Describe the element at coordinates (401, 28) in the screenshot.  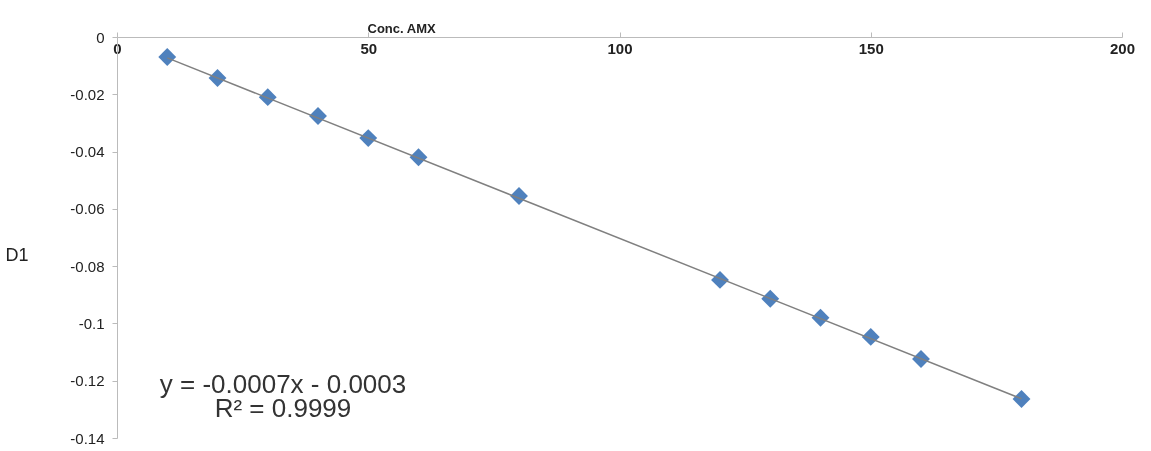
I see `x-axis-title: Conc. AMX` at that location.